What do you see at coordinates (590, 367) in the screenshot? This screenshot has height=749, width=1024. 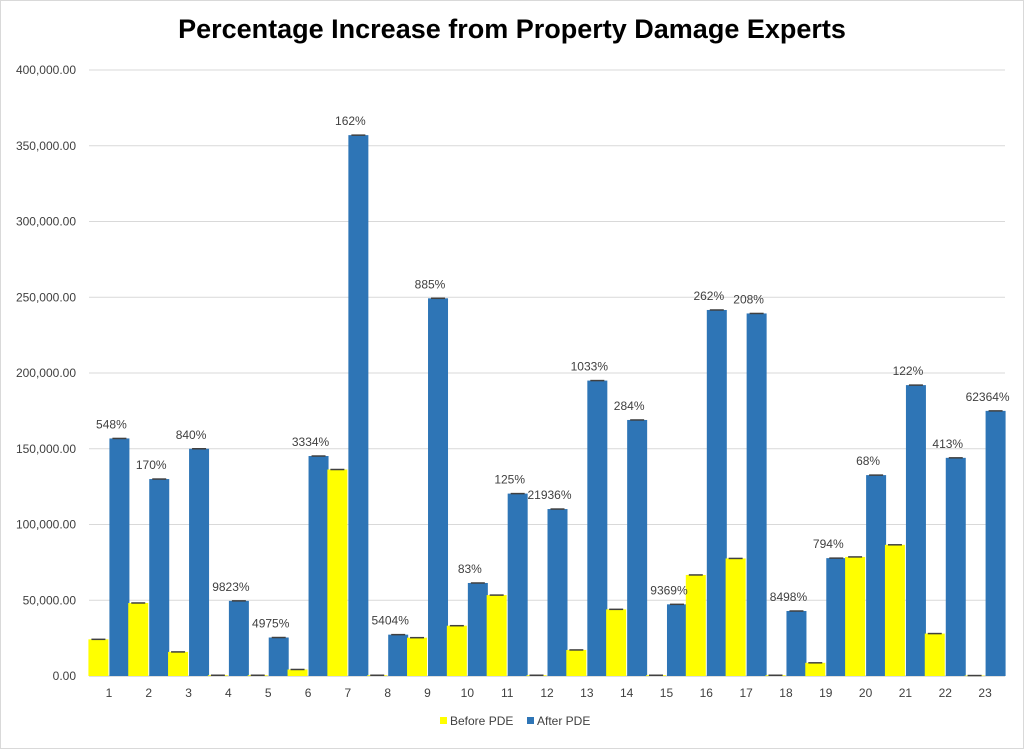 I see `data-label: 1033%` at bounding box center [590, 367].